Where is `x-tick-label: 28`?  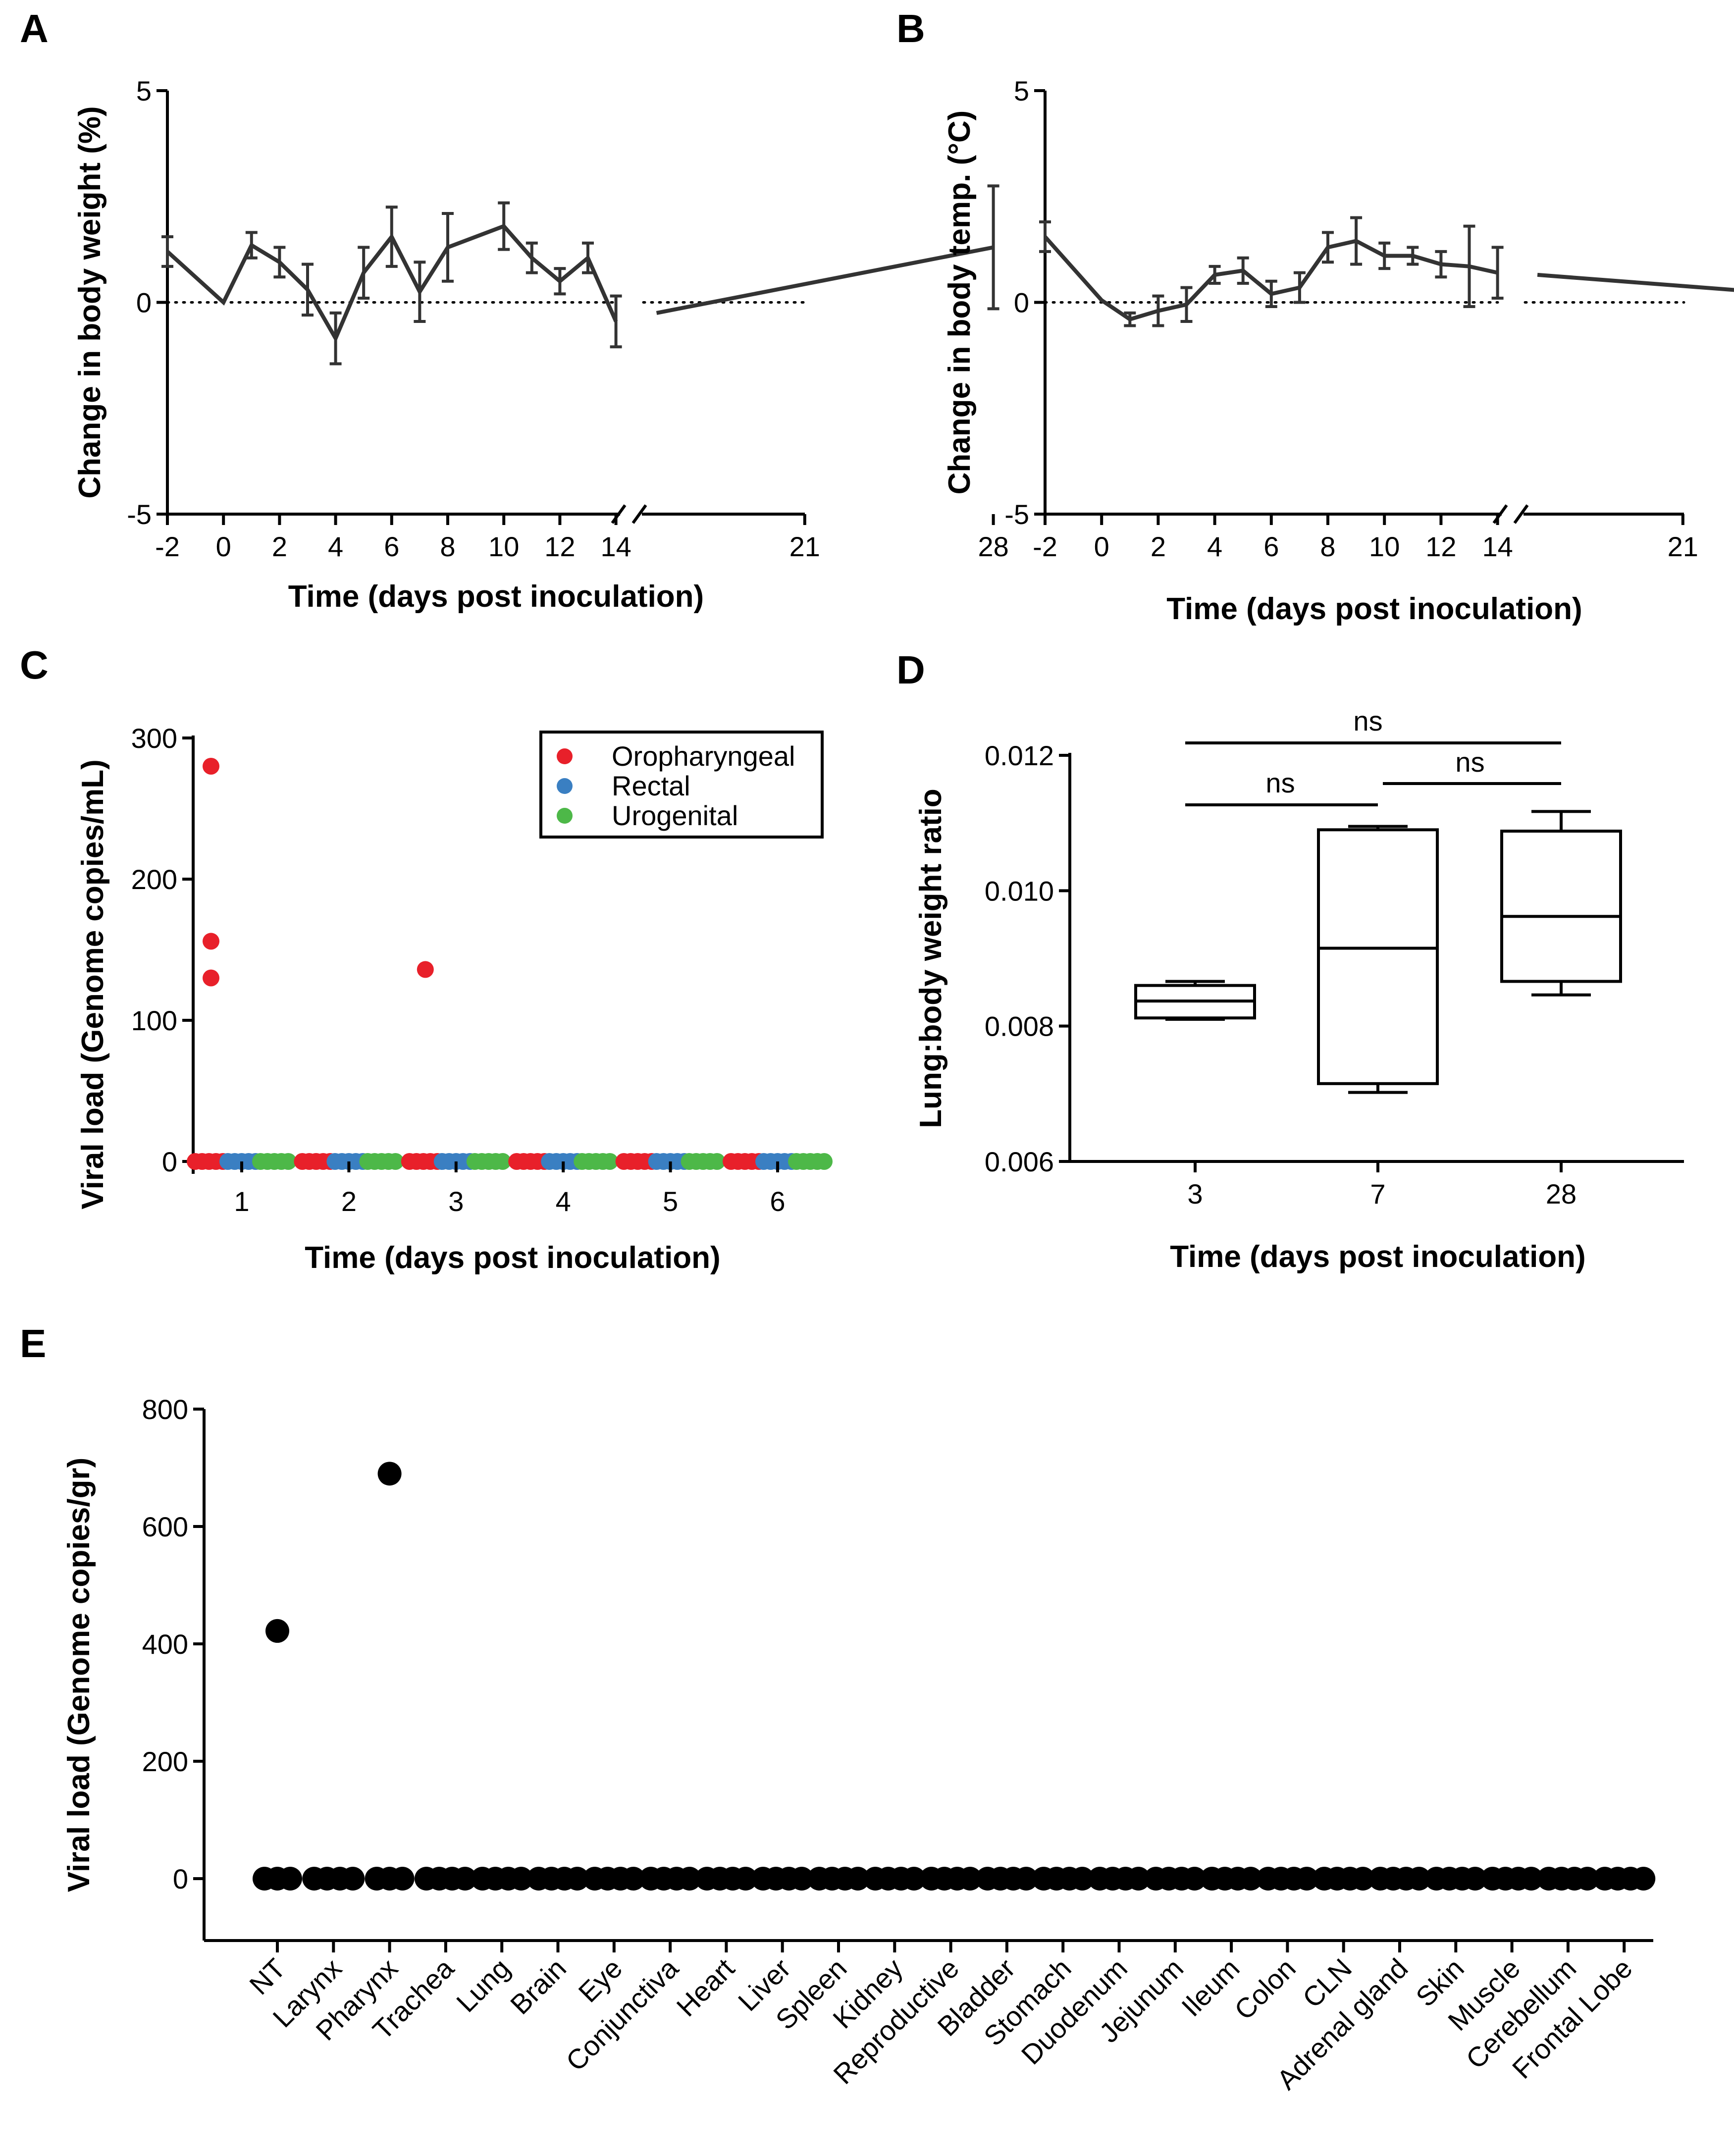
x-tick-label: 28 is located at coordinates (1561, 1193).